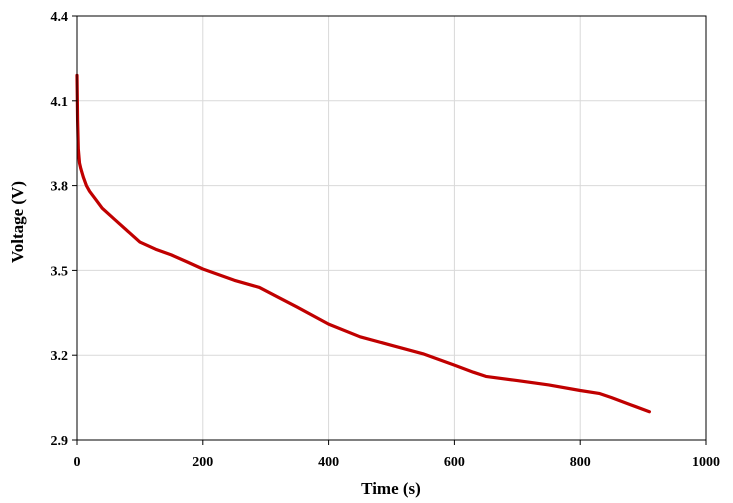 The width and height of the screenshot is (733, 503). What do you see at coordinates (391, 488) in the screenshot?
I see `x-axis-title: Time (s)` at bounding box center [391, 488].